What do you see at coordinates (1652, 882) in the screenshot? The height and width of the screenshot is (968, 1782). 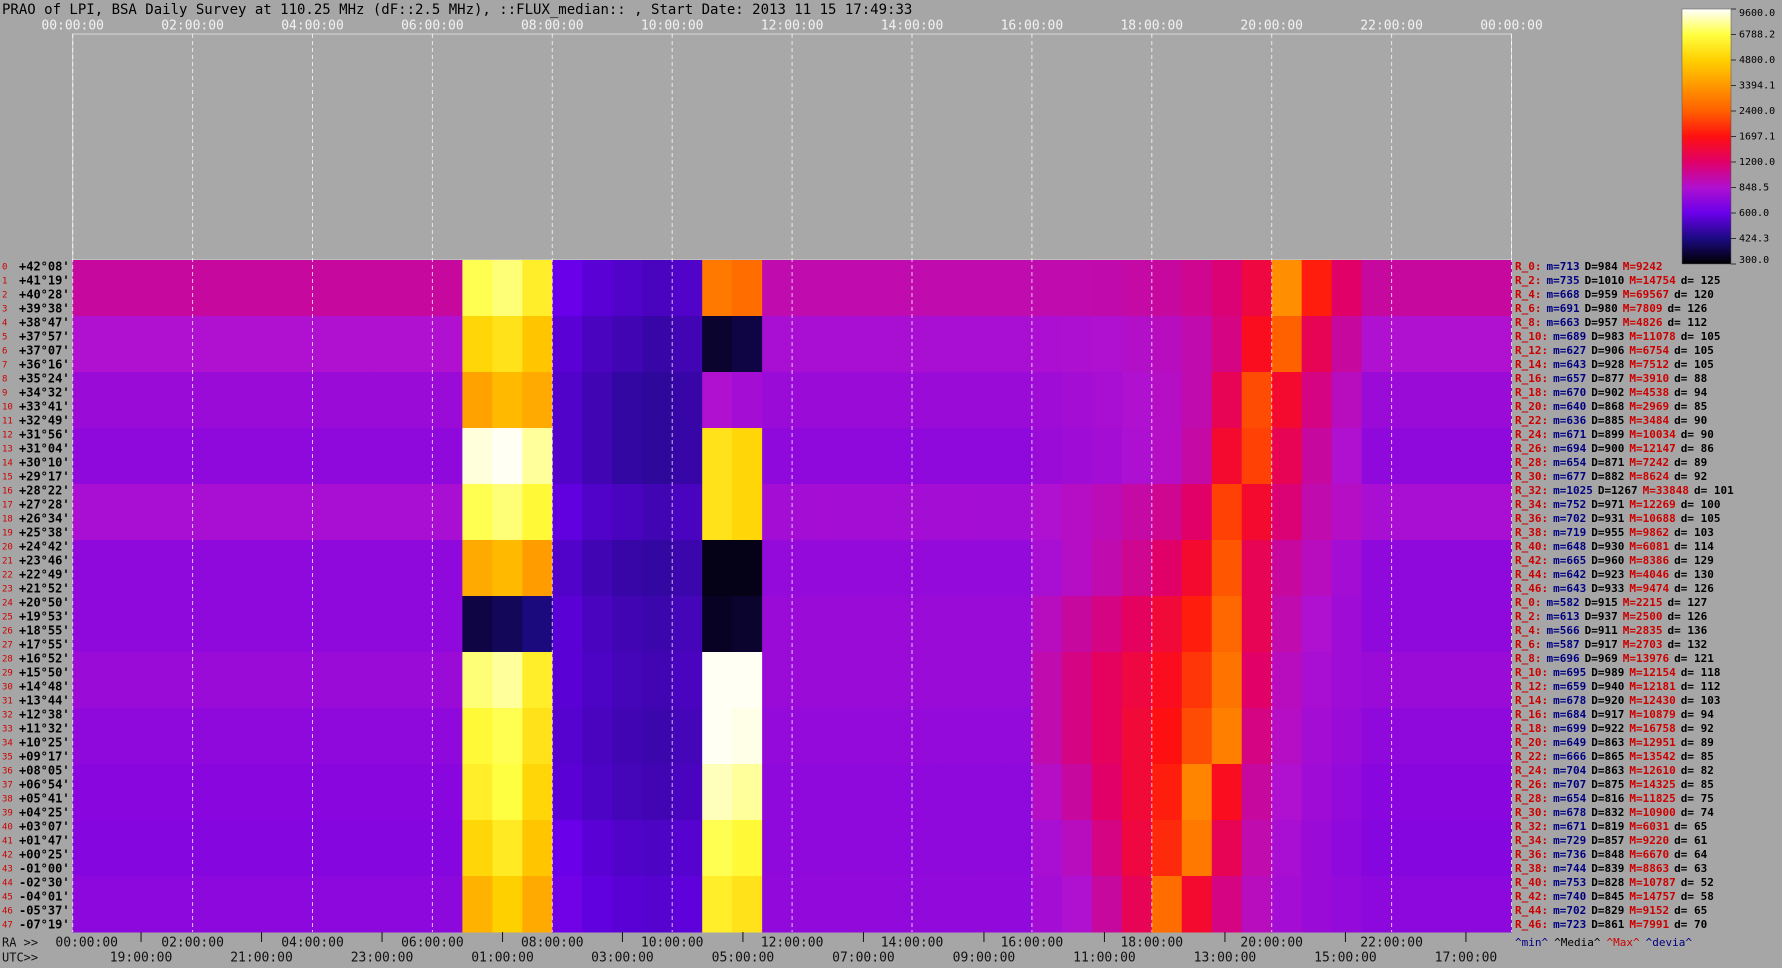 I see `stat-3: M=10787` at bounding box center [1652, 882].